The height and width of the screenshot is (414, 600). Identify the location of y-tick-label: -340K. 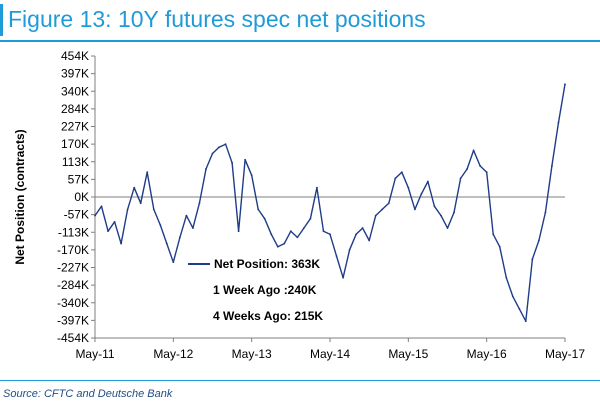
(73, 303).